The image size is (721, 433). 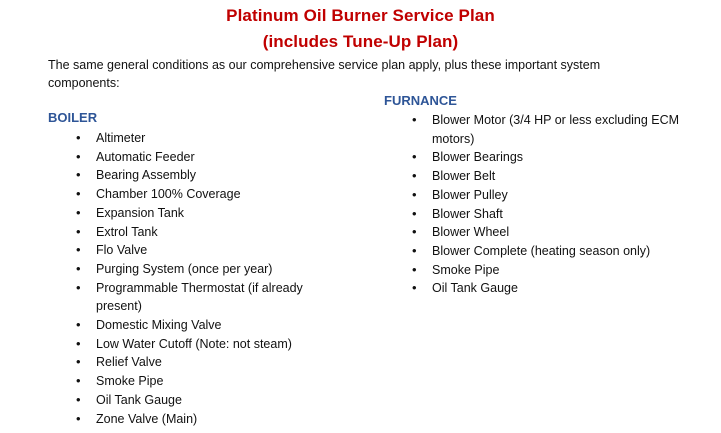 What do you see at coordinates (360, 41) in the screenshot?
I see `page-subtitle: (includes Tune-Up Plan)` at bounding box center [360, 41].